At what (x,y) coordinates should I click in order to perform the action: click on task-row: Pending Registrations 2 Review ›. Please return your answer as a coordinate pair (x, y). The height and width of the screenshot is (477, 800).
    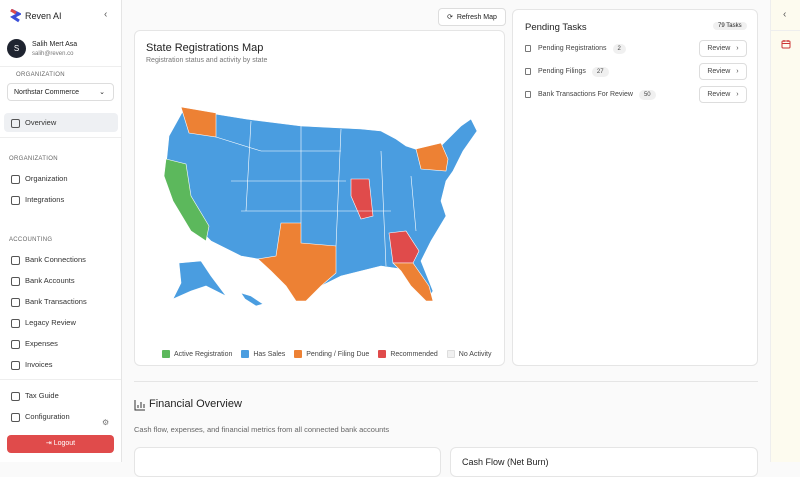
    Looking at the image, I should click on (636, 49).